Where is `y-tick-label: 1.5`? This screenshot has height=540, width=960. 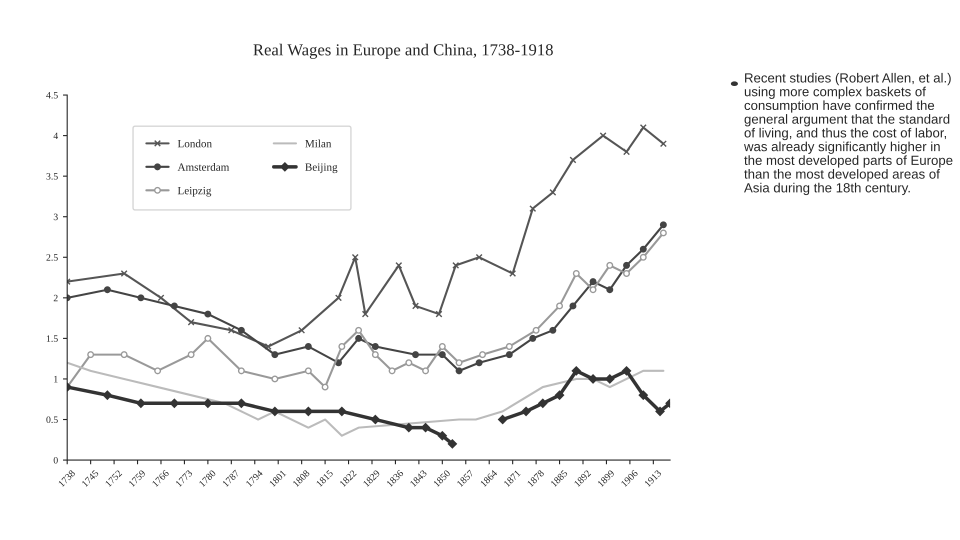
y-tick-label: 1.5 is located at coordinates (52, 338).